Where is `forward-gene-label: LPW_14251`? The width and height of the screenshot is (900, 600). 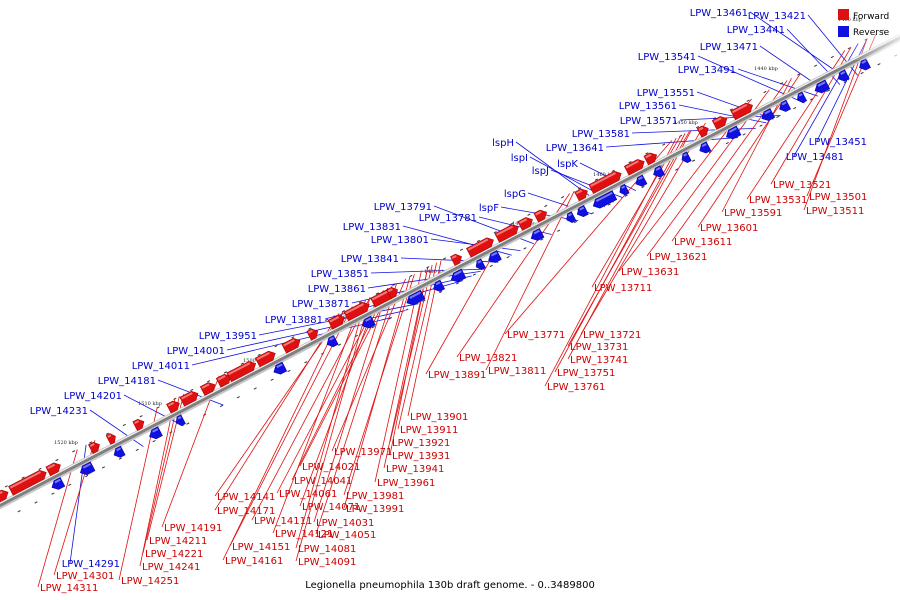 forward-gene-label: LPW_14251 is located at coordinates (150, 581).